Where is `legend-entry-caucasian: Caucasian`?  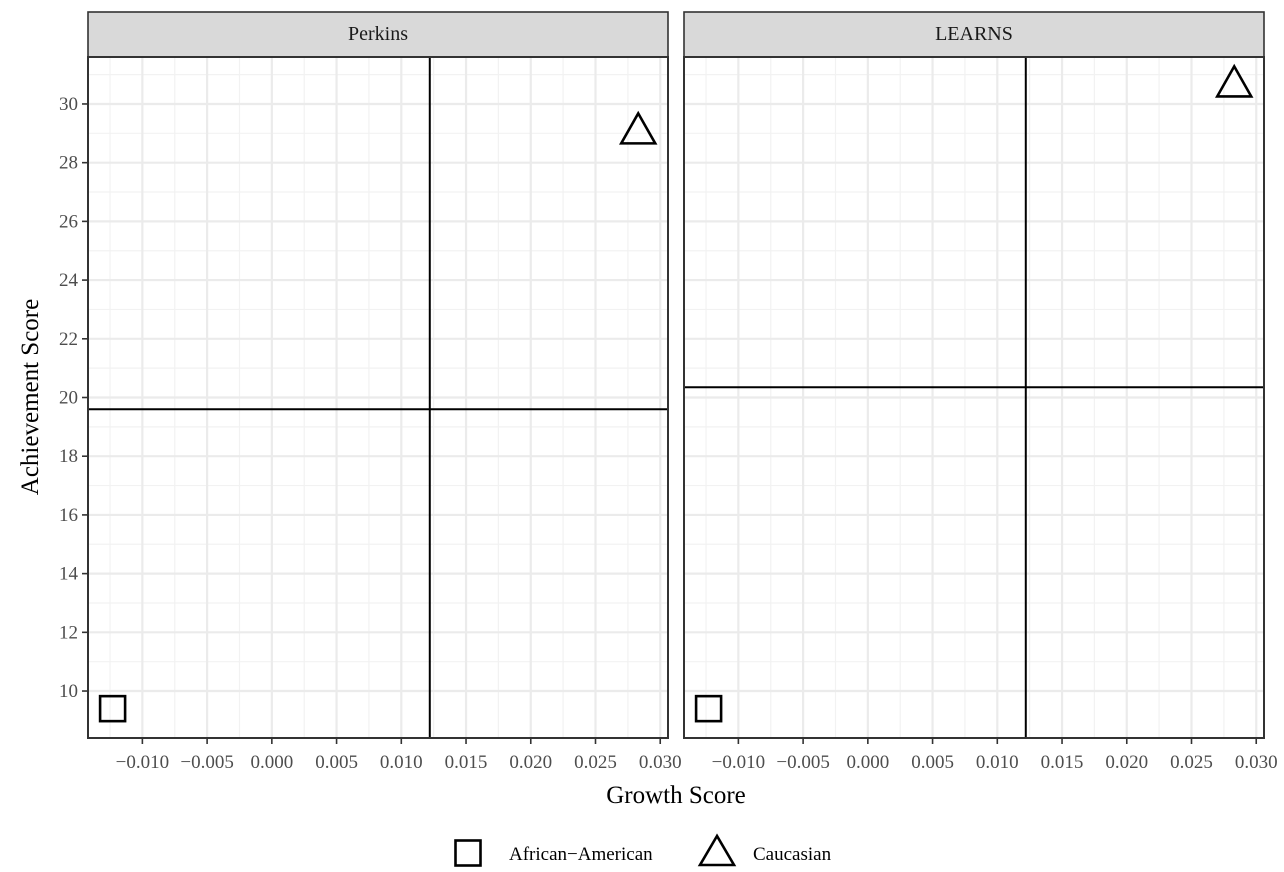
legend-entry-caucasian: Caucasian is located at coordinates (764, 850).